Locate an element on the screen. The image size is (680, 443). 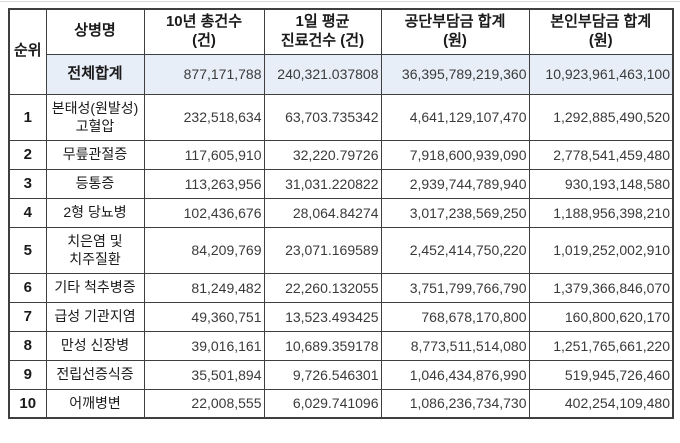
disease-cell: 기타 척추병증 is located at coordinates (95, 287).